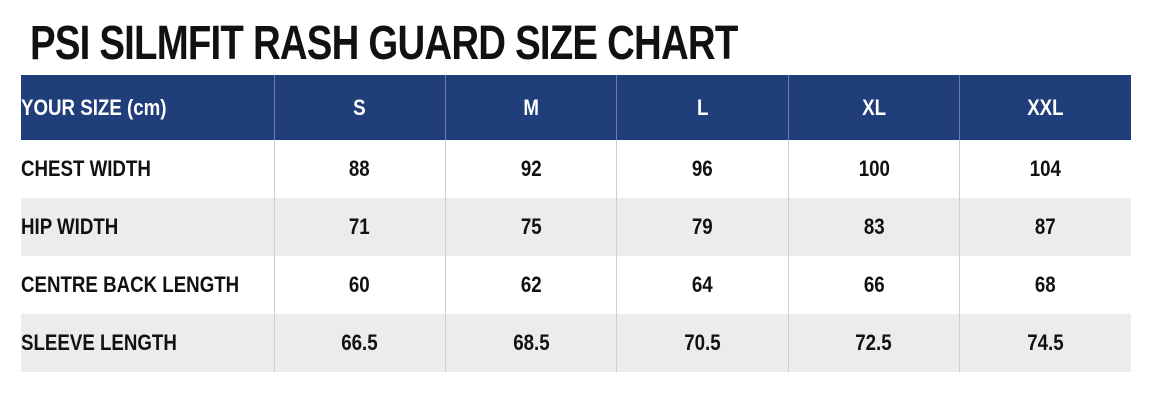 The height and width of the screenshot is (403, 1155). What do you see at coordinates (70, 226) in the screenshot?
I see `row-label: HIP WIDTH` at bounding box center [70, 226].